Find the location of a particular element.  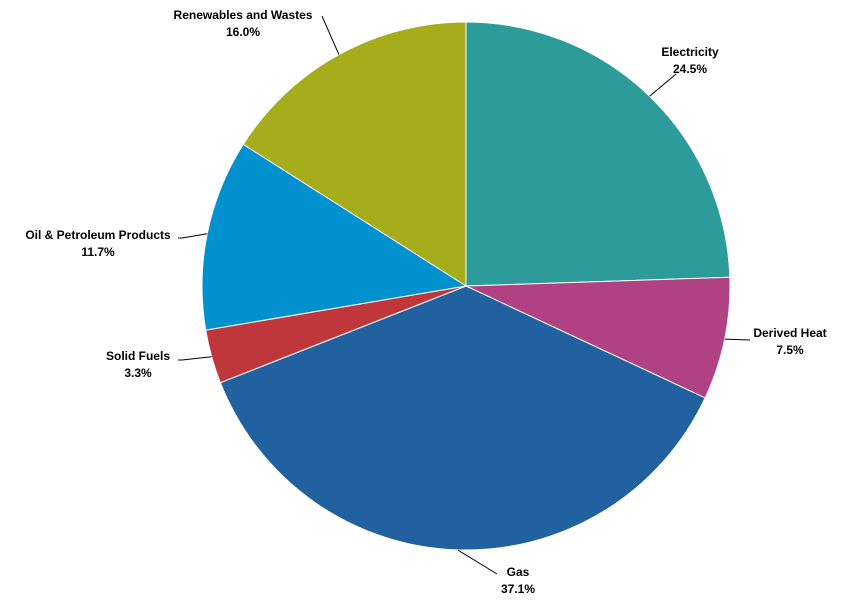

slice-value-renewables-and-wastes: 16.0% is located at coordinates (243, 32).